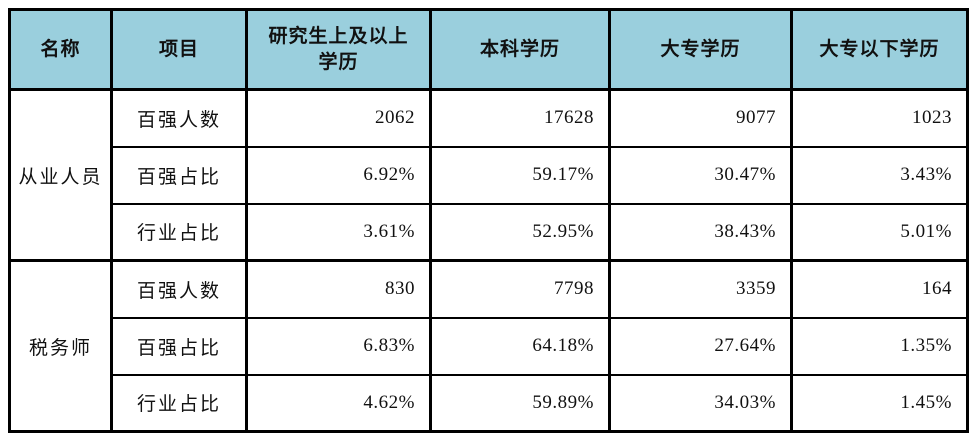  I want to click on table-row-taxagents-top100-share: 百强占比 6.83% 64.18% 27.64% 1.35%, so click(489, 346).